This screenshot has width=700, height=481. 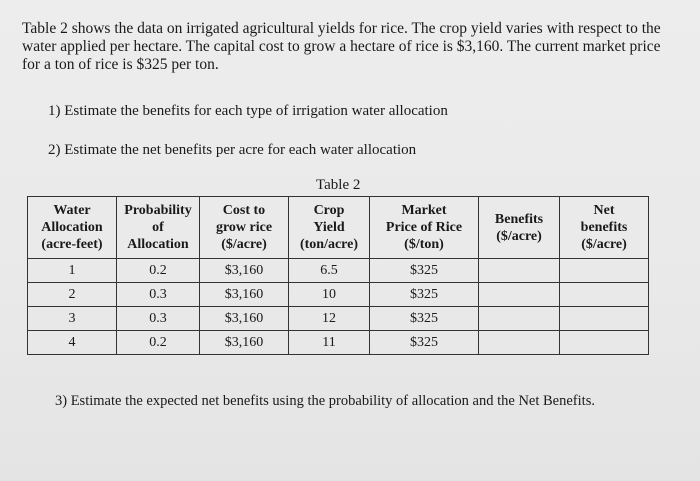 I want to click on header-line: Net, so click(x=604, y=210).